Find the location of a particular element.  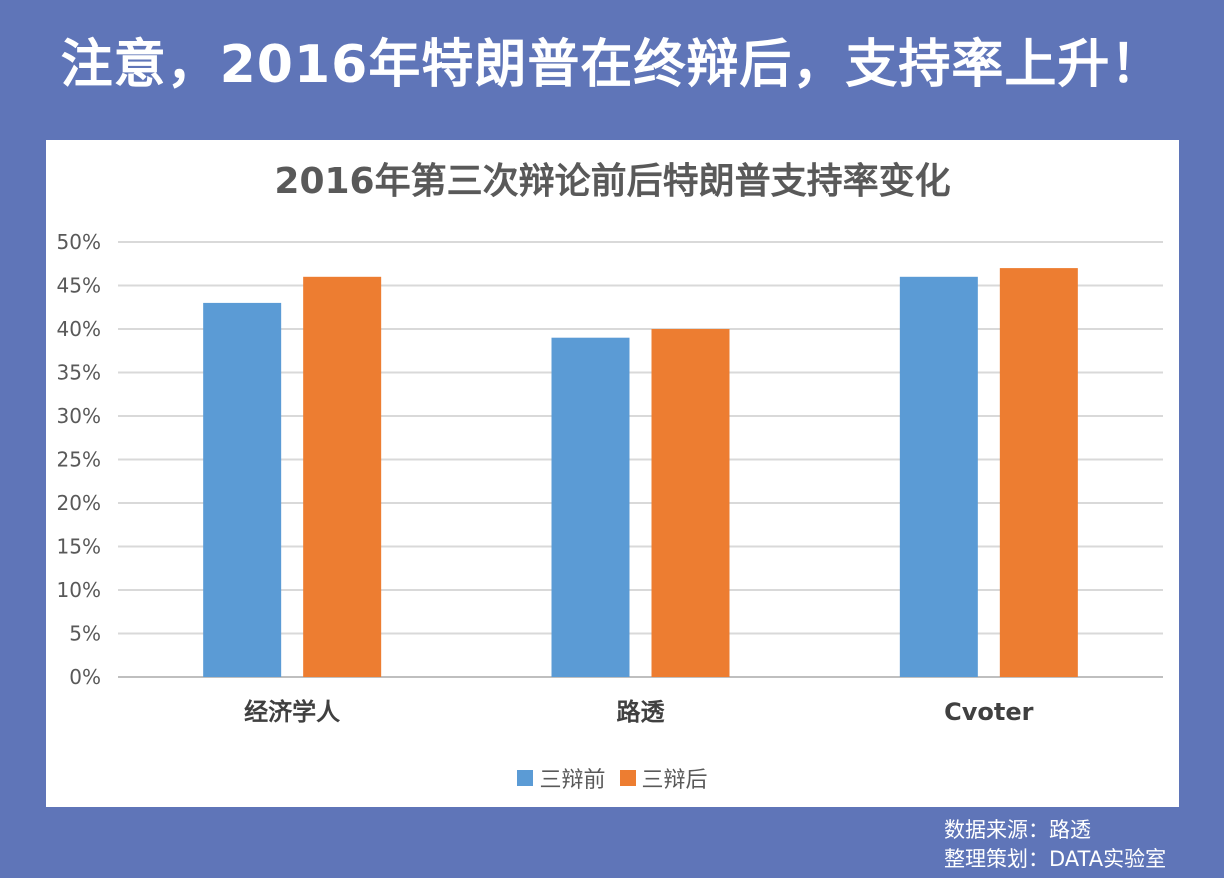

legend: 三辩前 三辩后 is located at coordinates (612, 778).